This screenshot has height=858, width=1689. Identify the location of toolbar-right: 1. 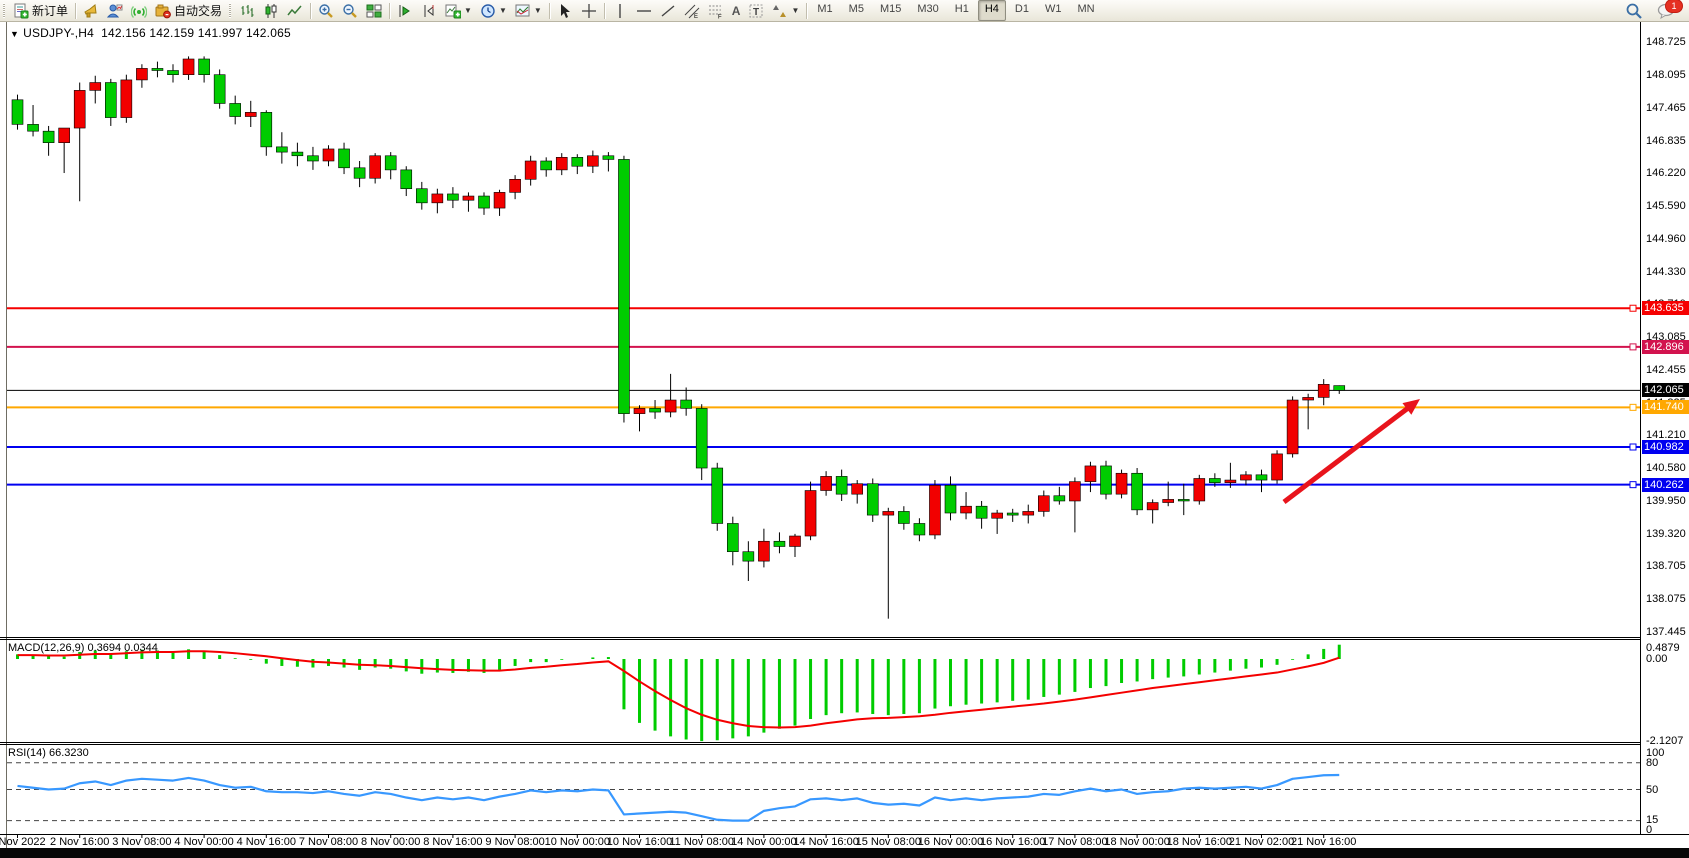
(1655, 11).